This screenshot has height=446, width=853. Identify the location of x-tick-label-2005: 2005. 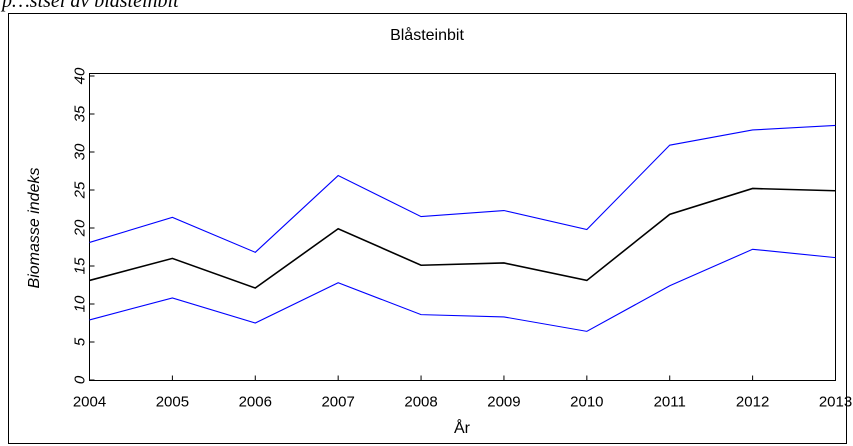
(172, 402).